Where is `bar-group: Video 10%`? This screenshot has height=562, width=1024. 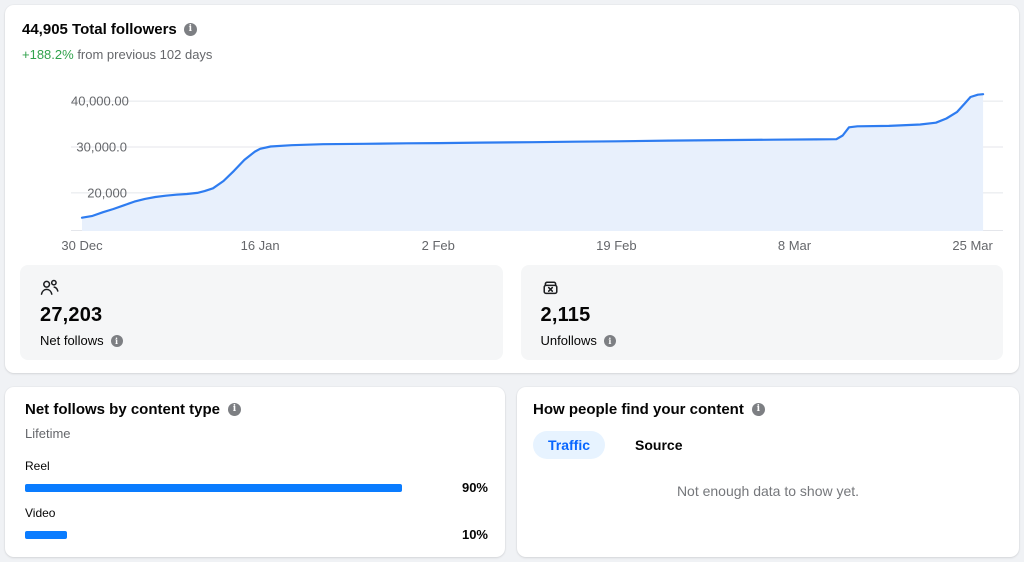
bar-group: Video 10% is located at coordinates (256, 524).